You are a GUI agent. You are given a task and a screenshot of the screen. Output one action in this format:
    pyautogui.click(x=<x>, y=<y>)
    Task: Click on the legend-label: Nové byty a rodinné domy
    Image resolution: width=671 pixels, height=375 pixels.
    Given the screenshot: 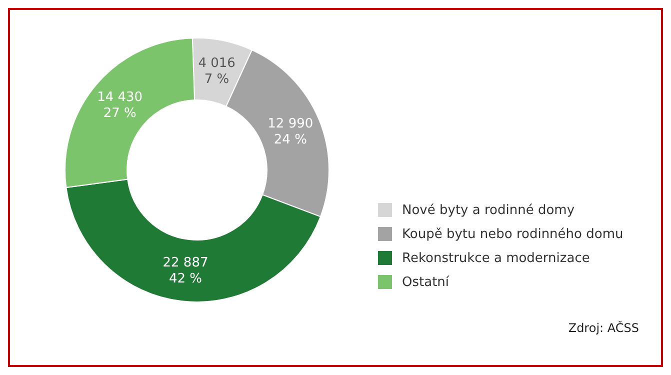 What is the action you would take?
    pyautogui.click(x=488, y=210)
    